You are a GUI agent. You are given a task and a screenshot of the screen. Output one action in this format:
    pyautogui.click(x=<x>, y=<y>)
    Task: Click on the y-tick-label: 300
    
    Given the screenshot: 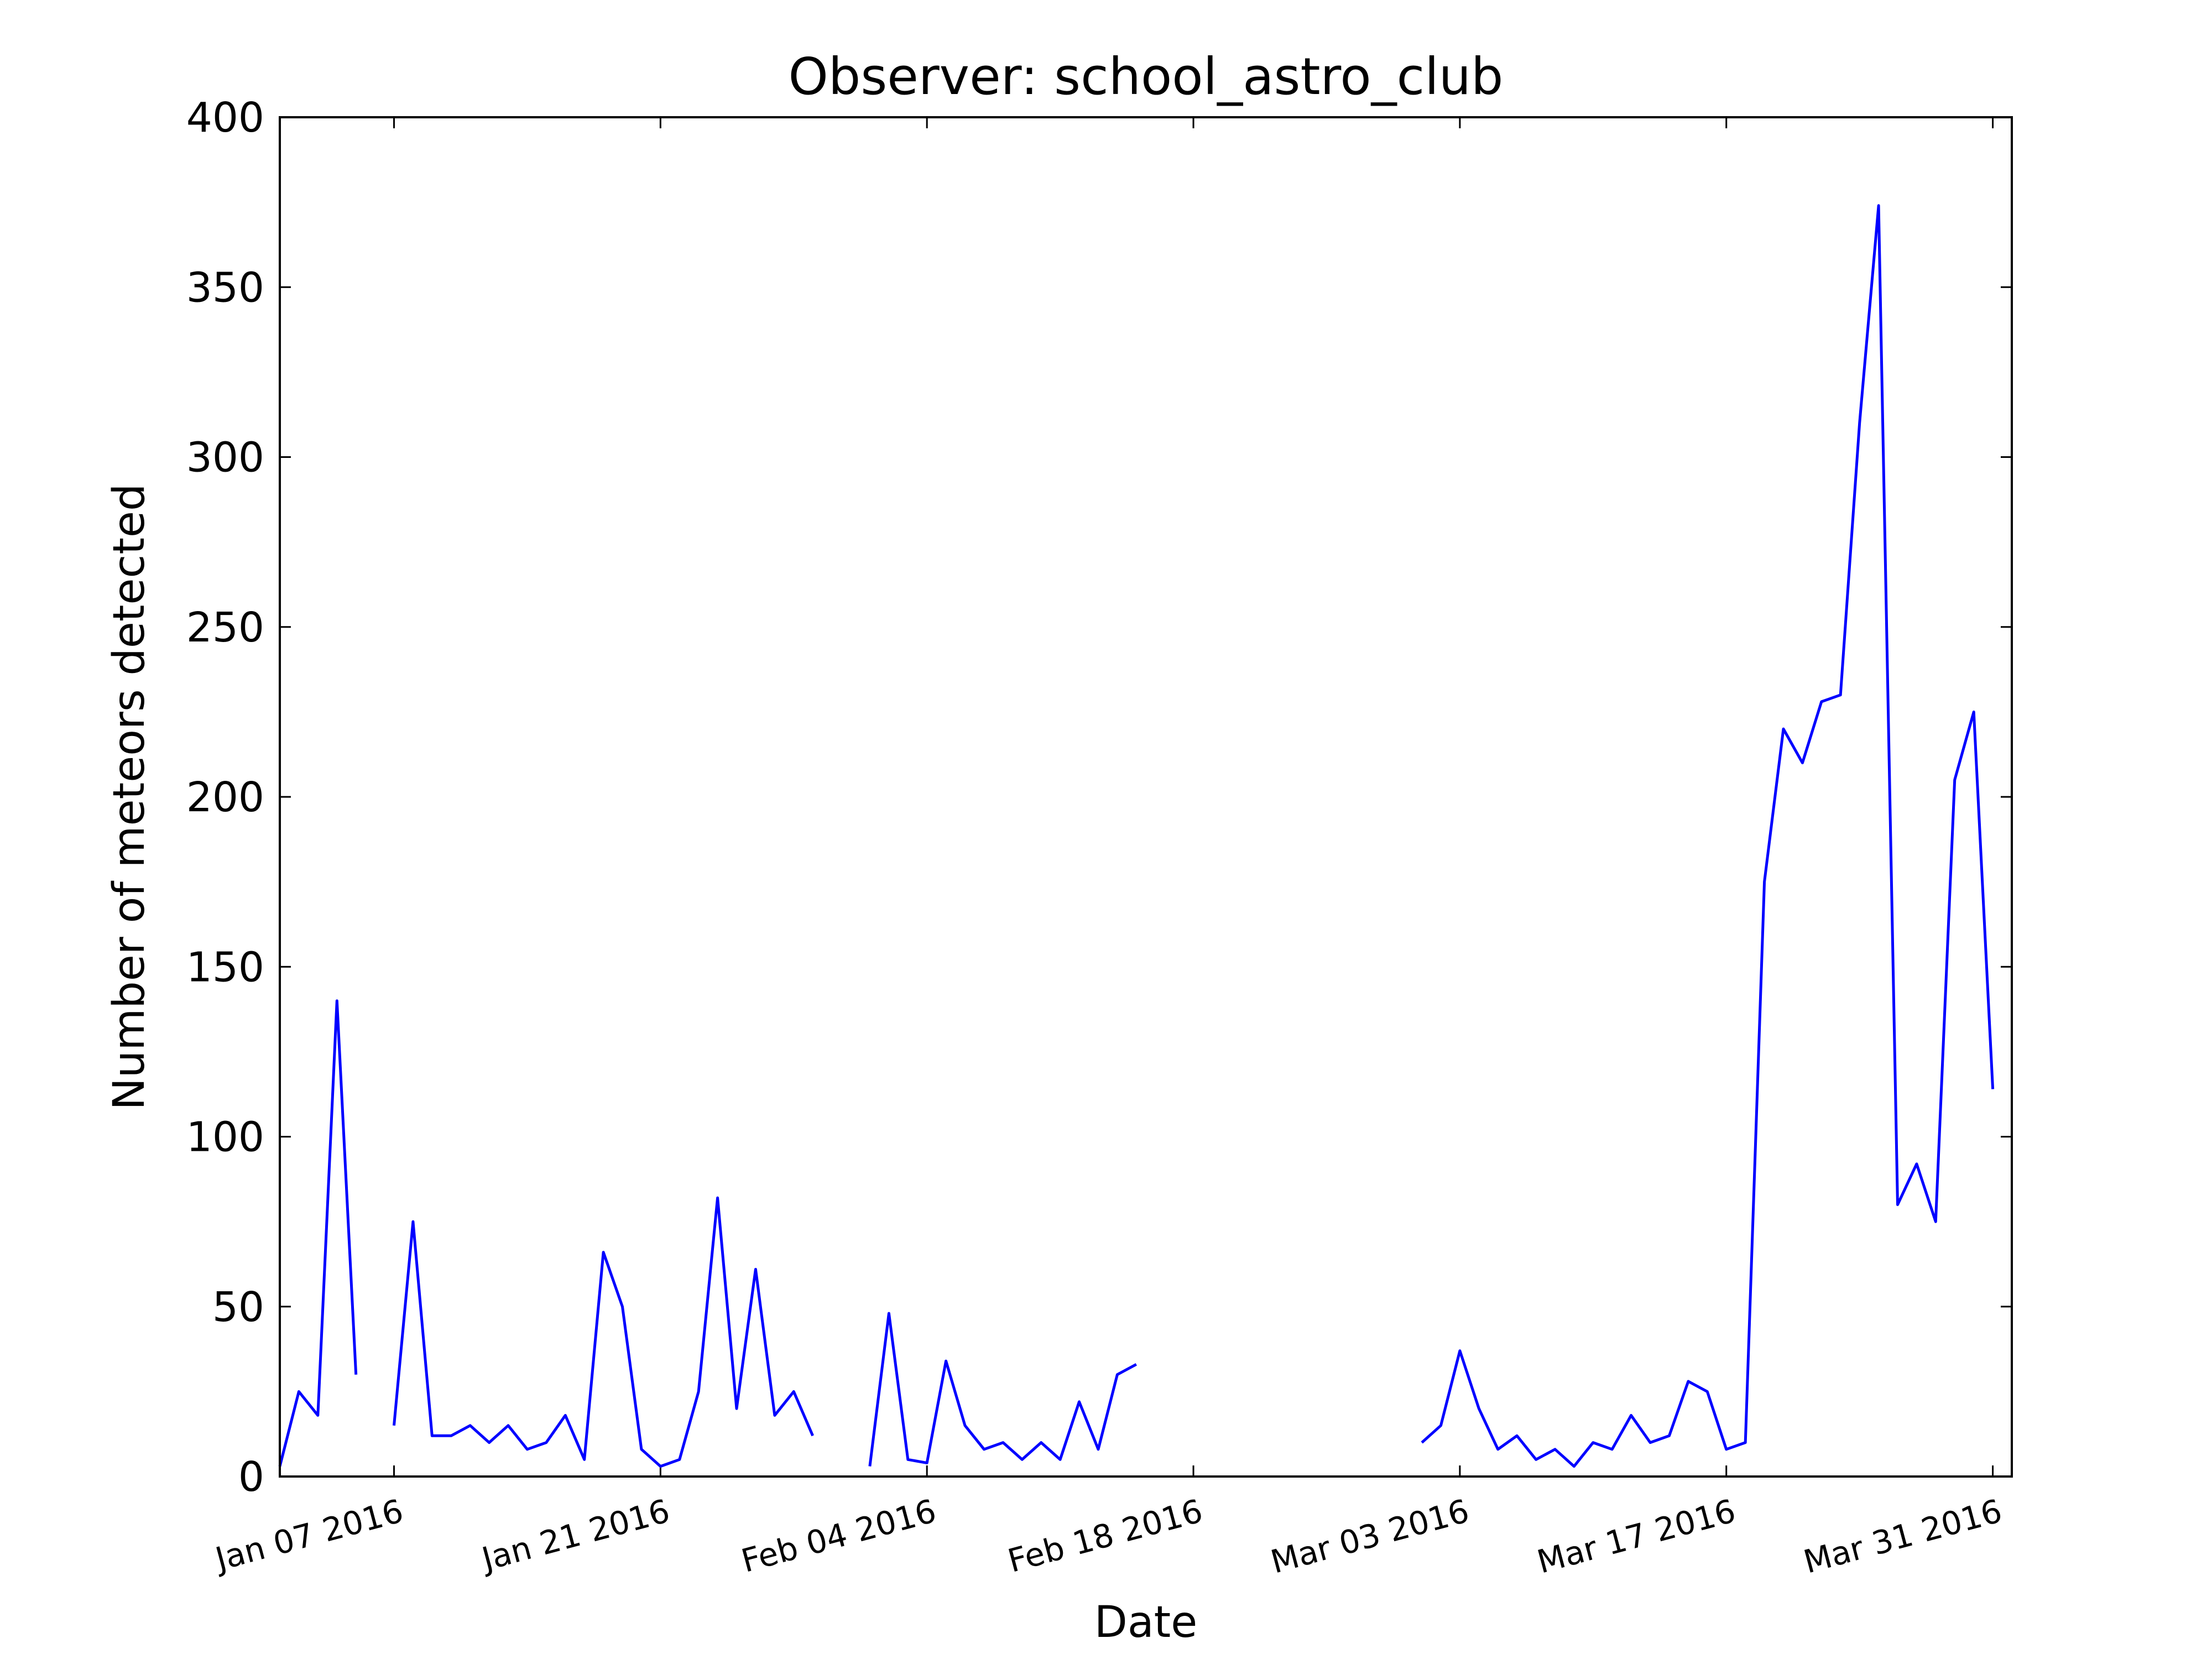 What is the action you would take?
    pyautogui.click(x=225, y=458)
    